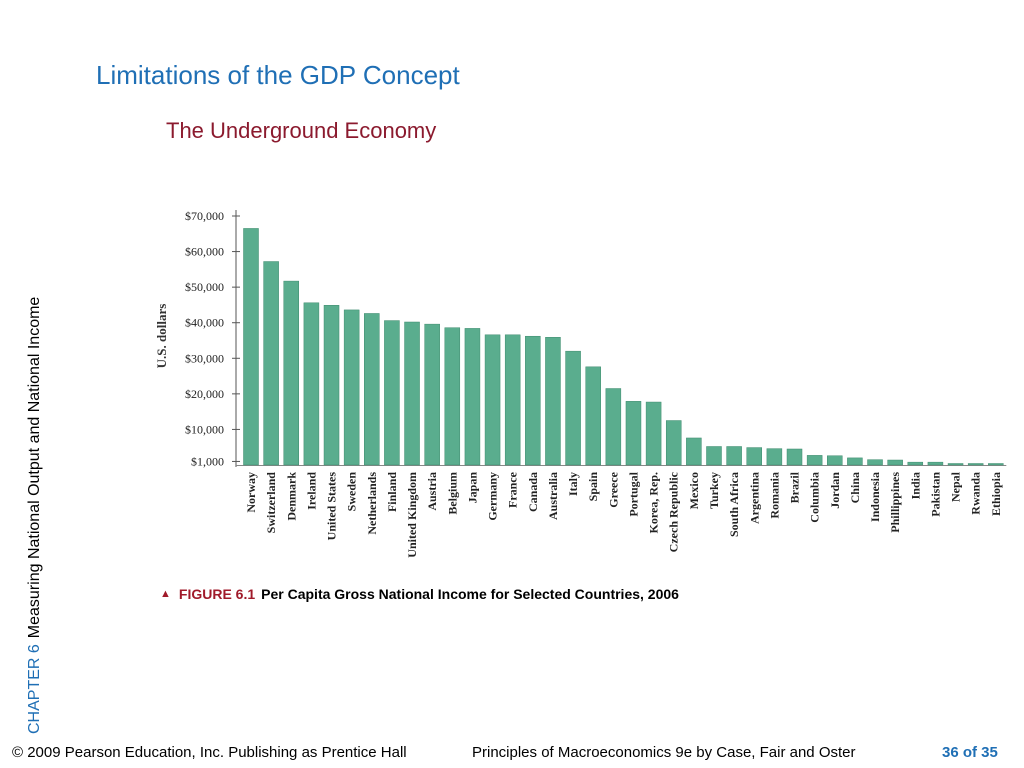  What do you see at coordinates (204, 252) in the screenshot?
I see `y-tick-label: $60,000` at bounding box center [204, 252].